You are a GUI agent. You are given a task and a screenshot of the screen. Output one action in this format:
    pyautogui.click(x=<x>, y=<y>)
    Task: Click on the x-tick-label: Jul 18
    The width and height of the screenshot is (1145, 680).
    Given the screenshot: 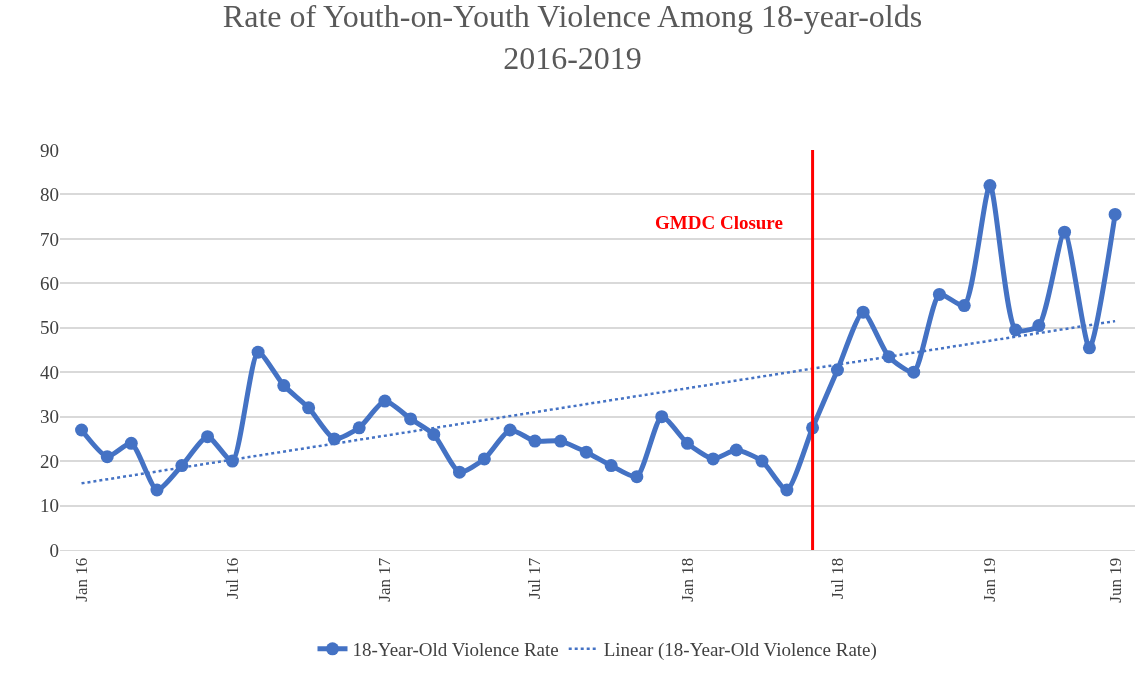 What is the action you would take?
    pyautogui.click(x=837, y=578)
    